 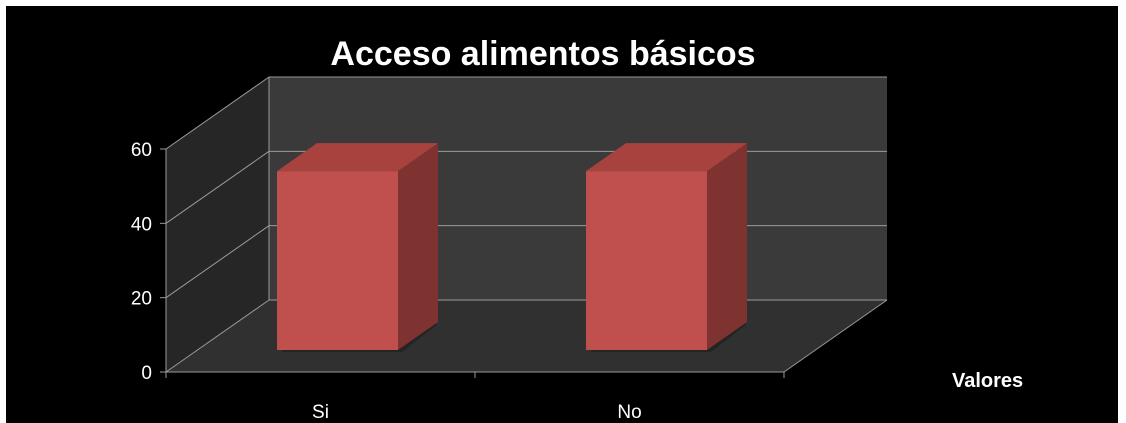 What do you see at coordinates (629, 412) in the screenshot?
I see `x-category-label: No` at bounding box center [629, 412].